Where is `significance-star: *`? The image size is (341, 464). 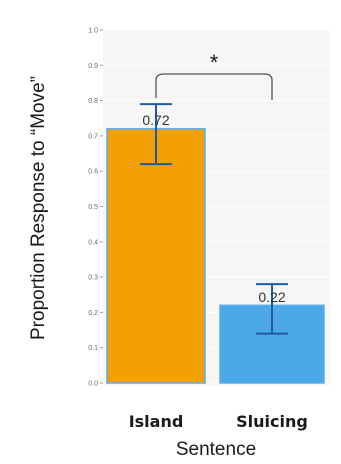 significance-star: * is located at coordinates (214, 62).